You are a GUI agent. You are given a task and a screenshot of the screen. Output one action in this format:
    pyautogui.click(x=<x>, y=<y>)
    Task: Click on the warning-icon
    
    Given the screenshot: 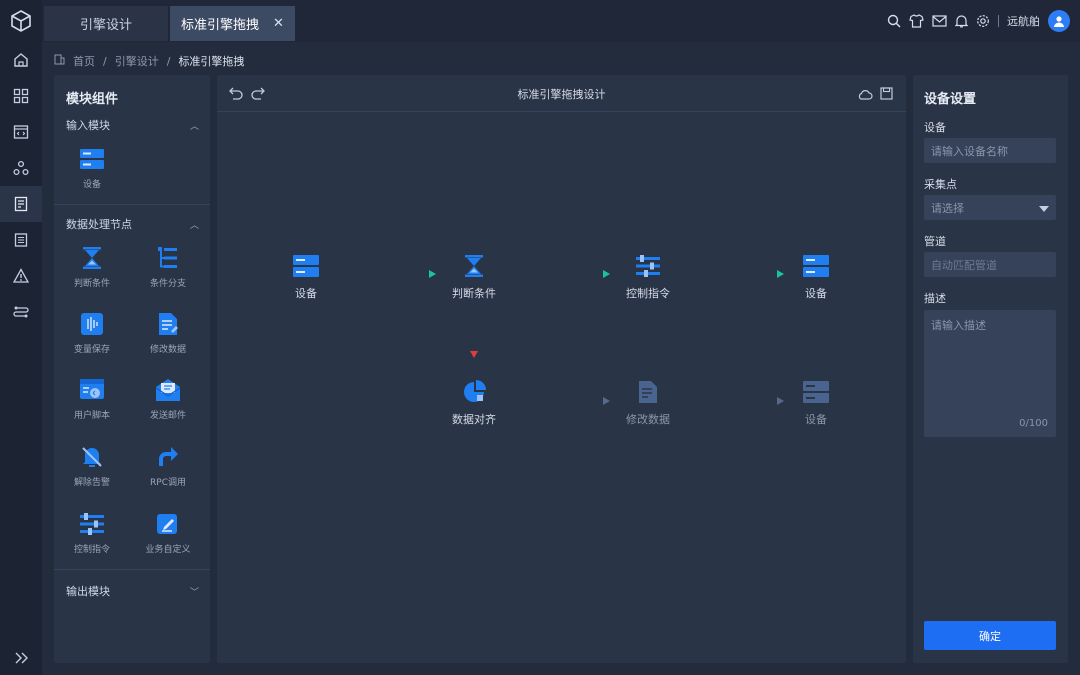 What is the action you would take?
    pyautogui.click(x=21, y=276)
    